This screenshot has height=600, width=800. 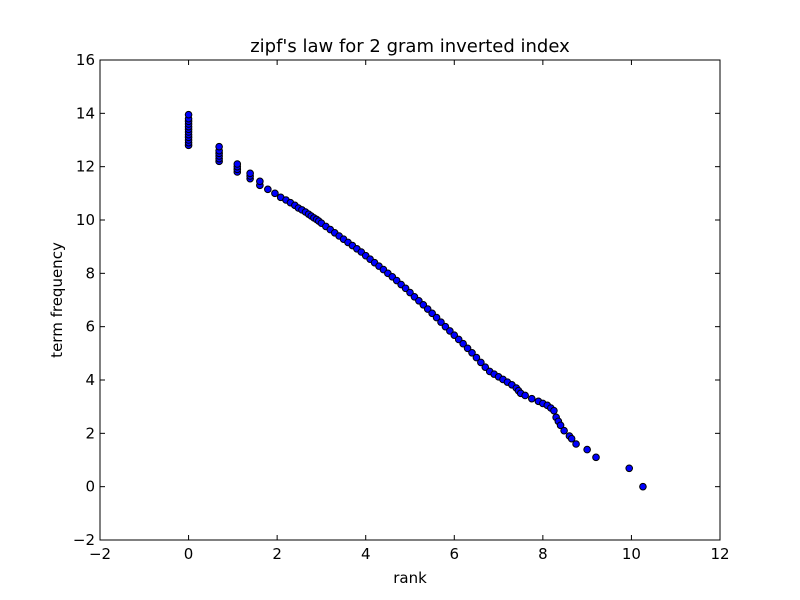 What do you see at coordinates (90, 380) in the screenshot?
I see `y-tick-label: 4` at bounding box center [90, 380].